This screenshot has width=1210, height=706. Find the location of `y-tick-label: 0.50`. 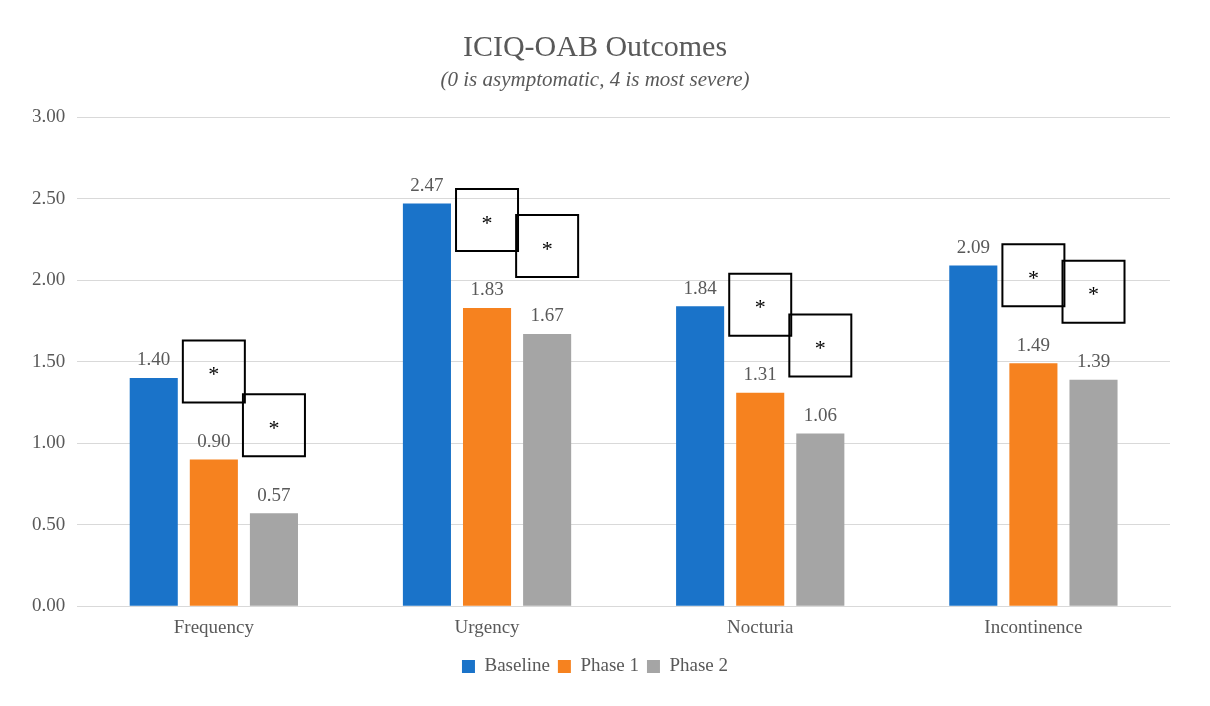

y-tick-label: 0.50 is located at coordinates (49, 523).